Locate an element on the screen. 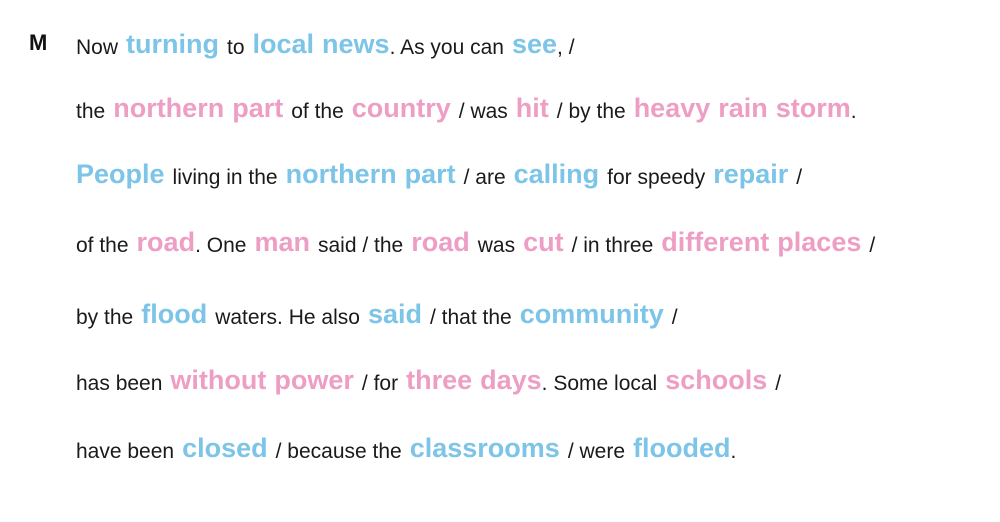 This screenshot has width=1000, height=522. stressed-word: see is located at coordinates (534, 44).